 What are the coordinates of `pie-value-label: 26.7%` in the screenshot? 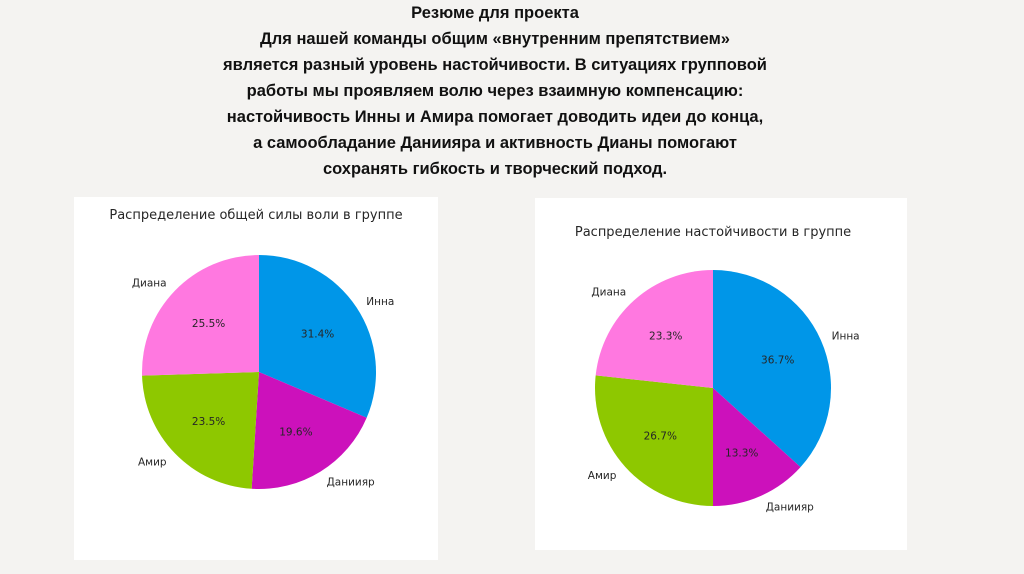 It's located at (660, 436).